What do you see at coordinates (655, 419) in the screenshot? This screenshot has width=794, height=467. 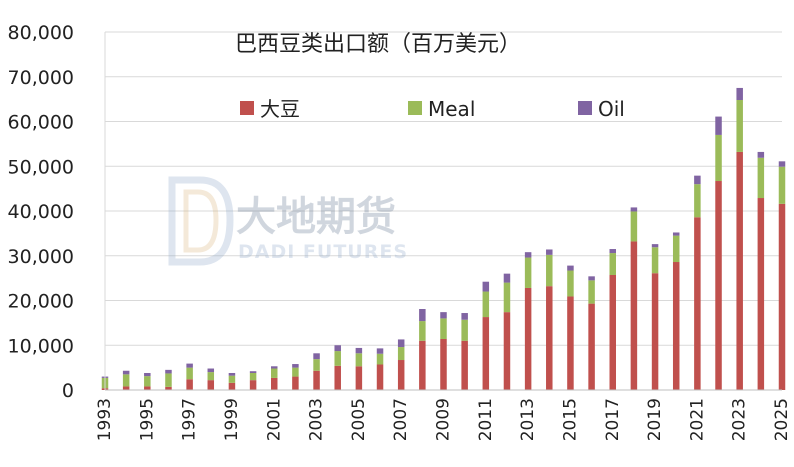 I see `x-tick-label: 2019` at bounding box center [655, 419].